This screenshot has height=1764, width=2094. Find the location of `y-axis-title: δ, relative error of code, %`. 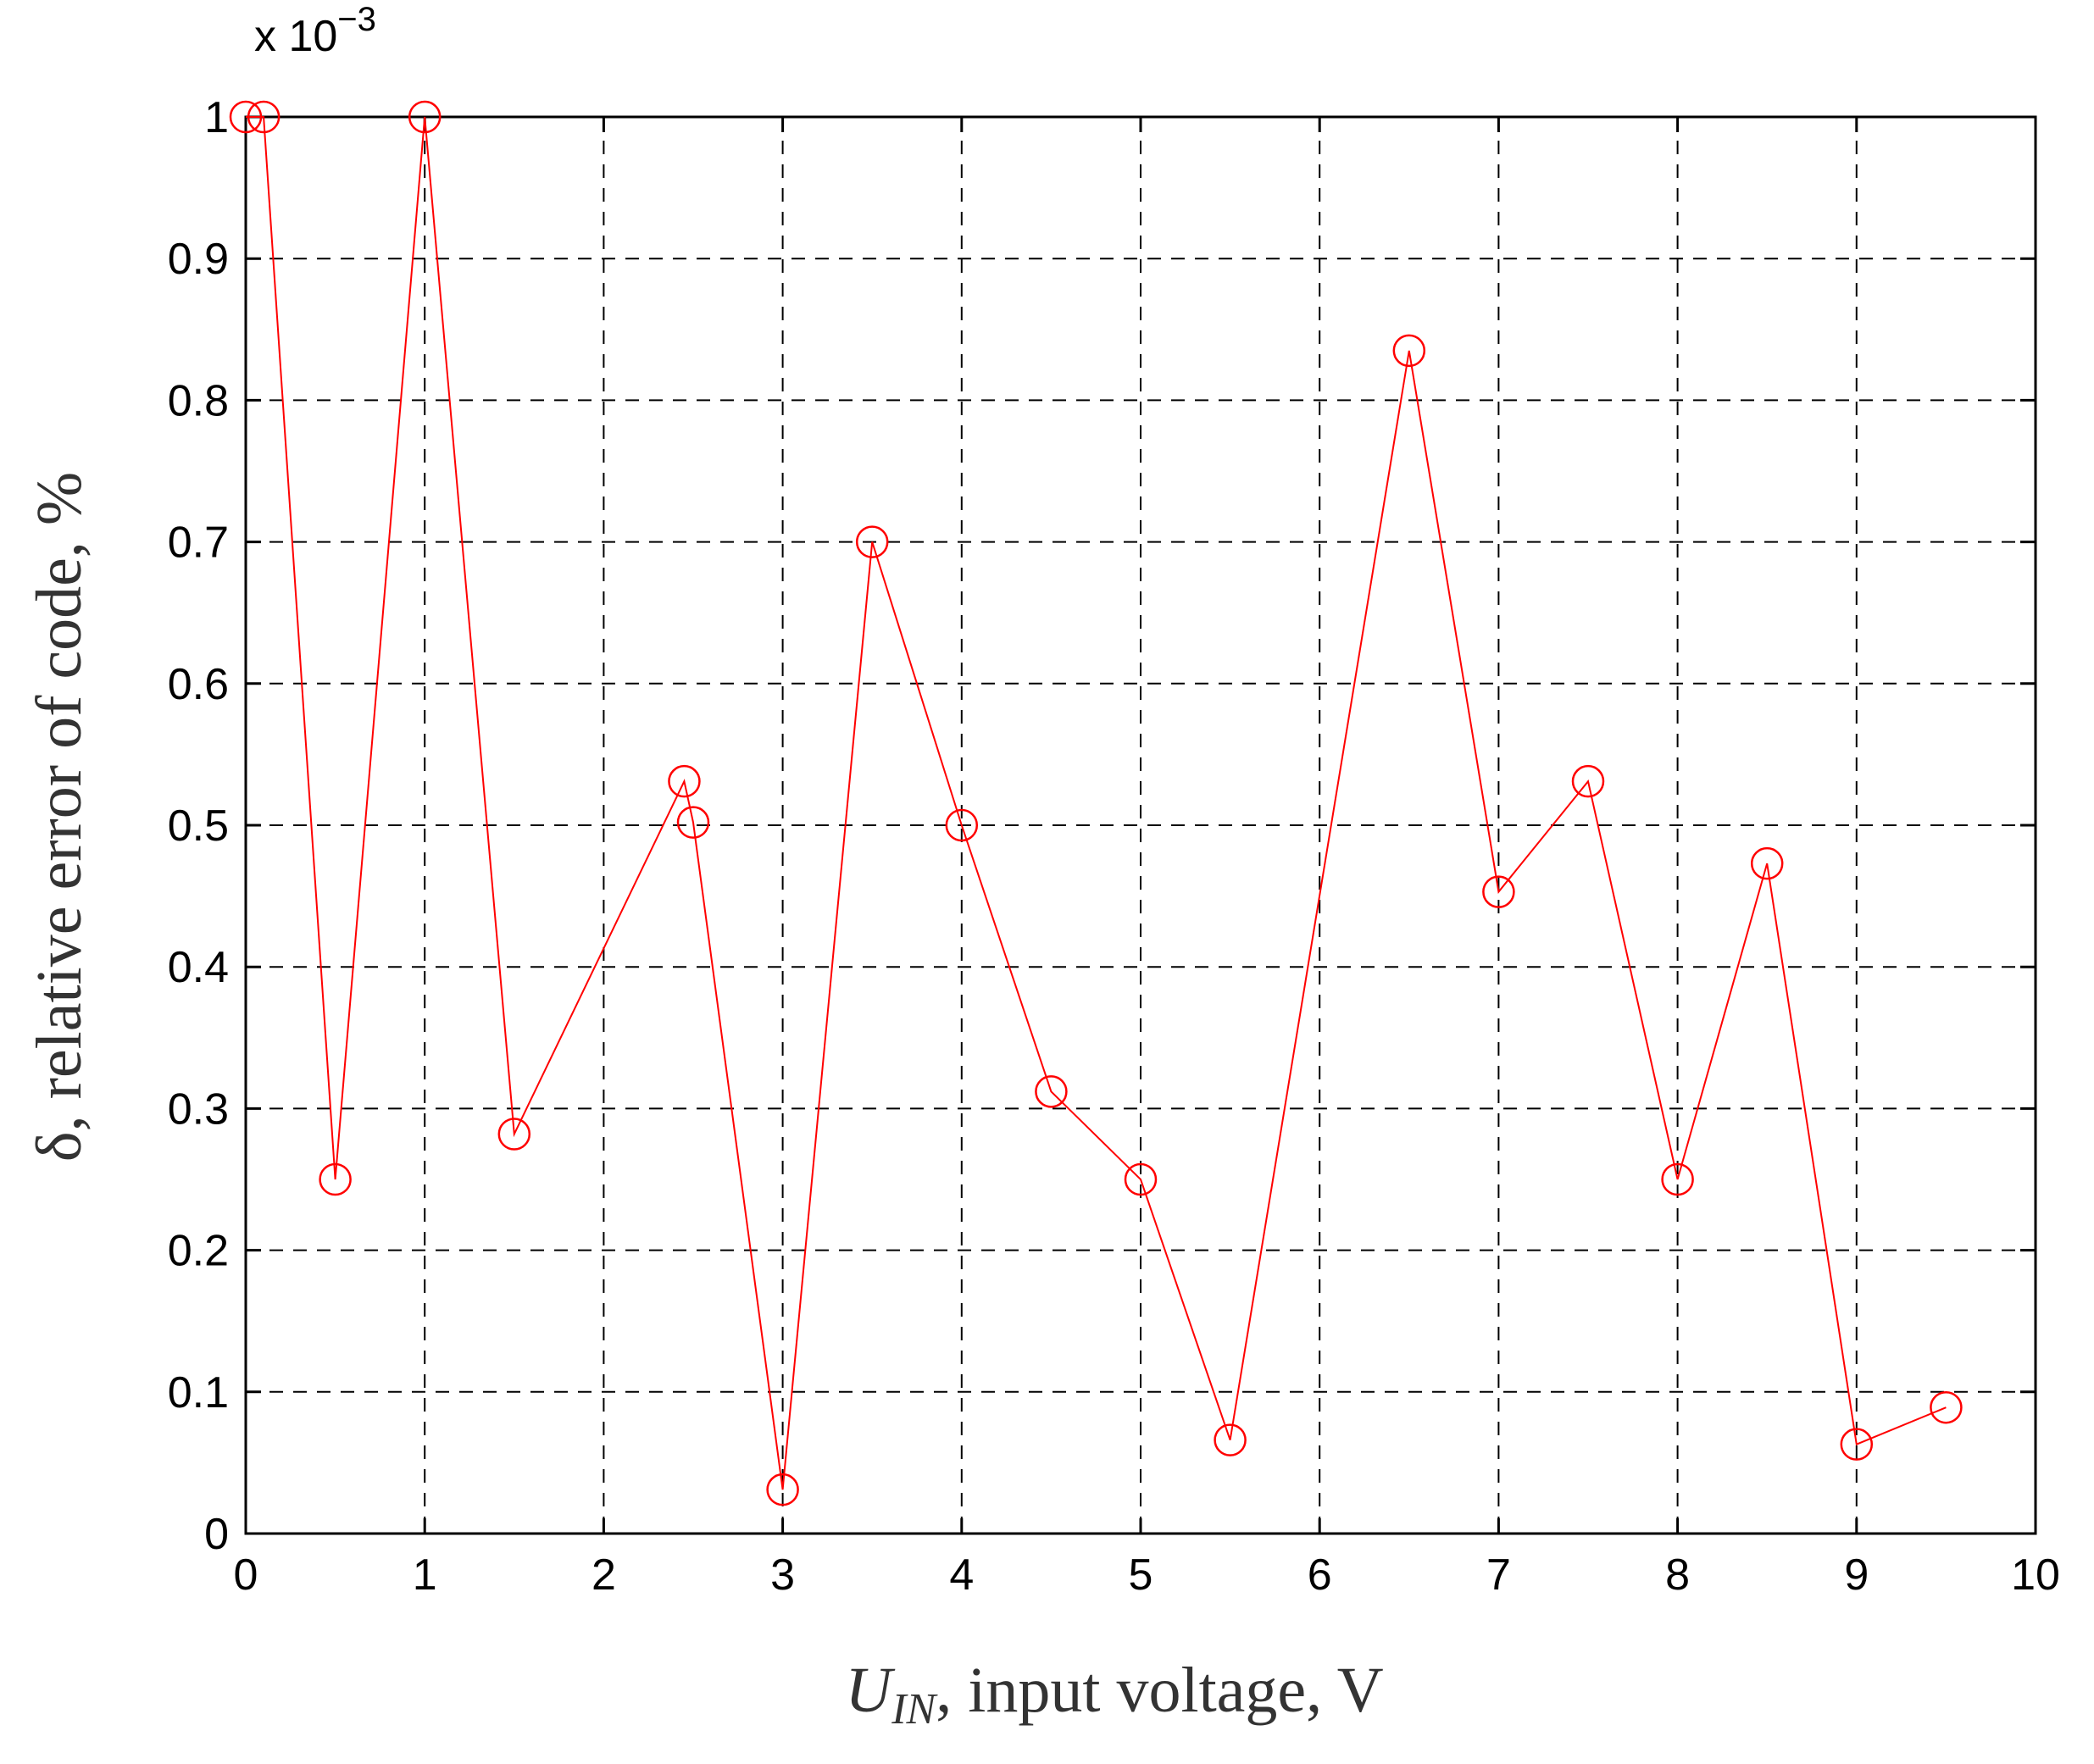

y-axis-title: δ, relative error of code, % is located at coordinates (59, 817).